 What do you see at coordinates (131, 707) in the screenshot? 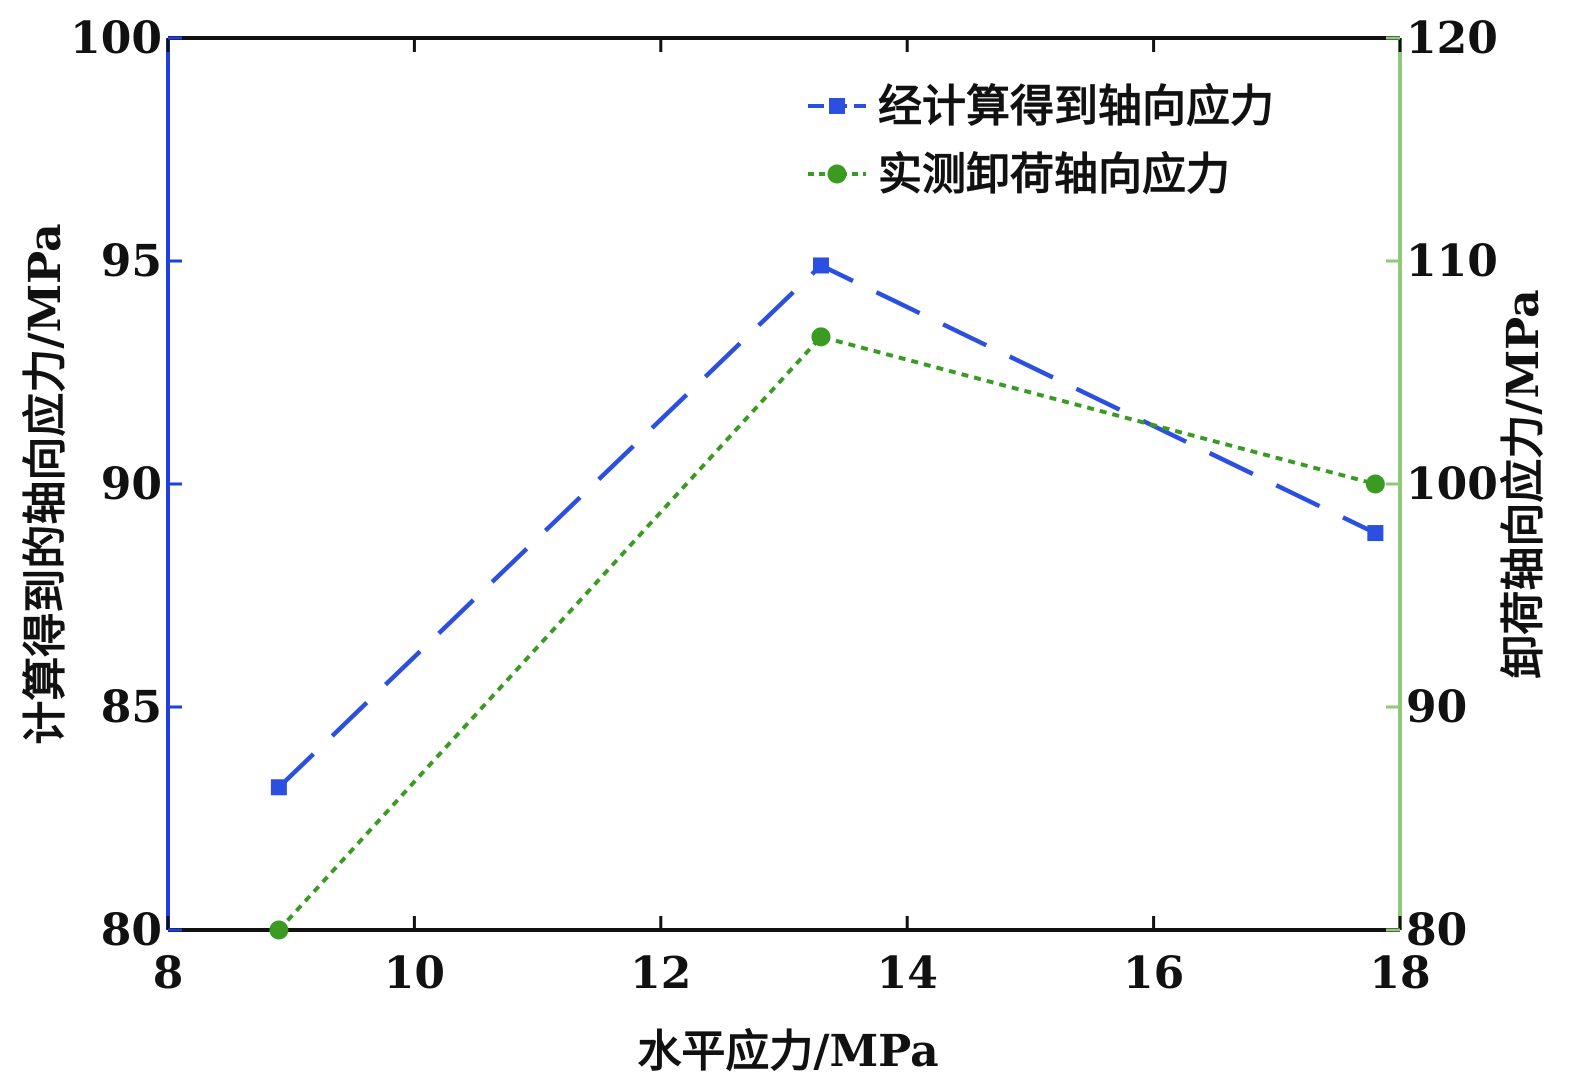
I see `left-y-tick-label: 85` at bounding box center [131, 707].